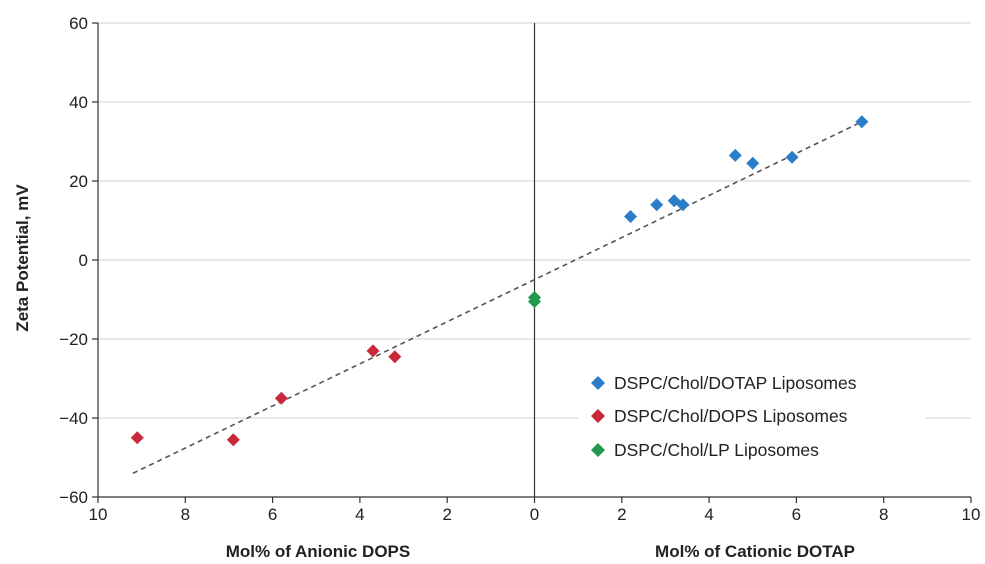  I want to click on x-tick-label: 0, so click(534, 514).